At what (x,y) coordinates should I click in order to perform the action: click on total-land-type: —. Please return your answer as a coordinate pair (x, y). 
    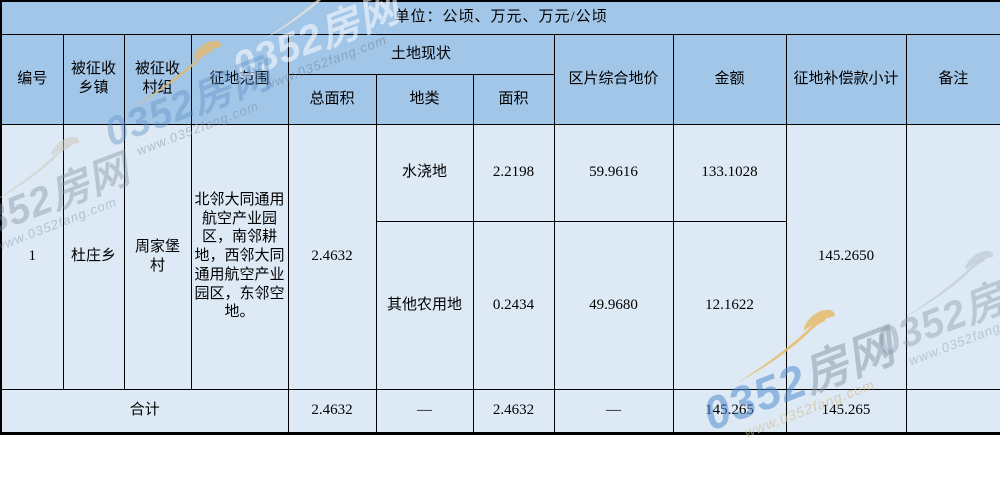
    Looking at the image, I should click on (424, 411).